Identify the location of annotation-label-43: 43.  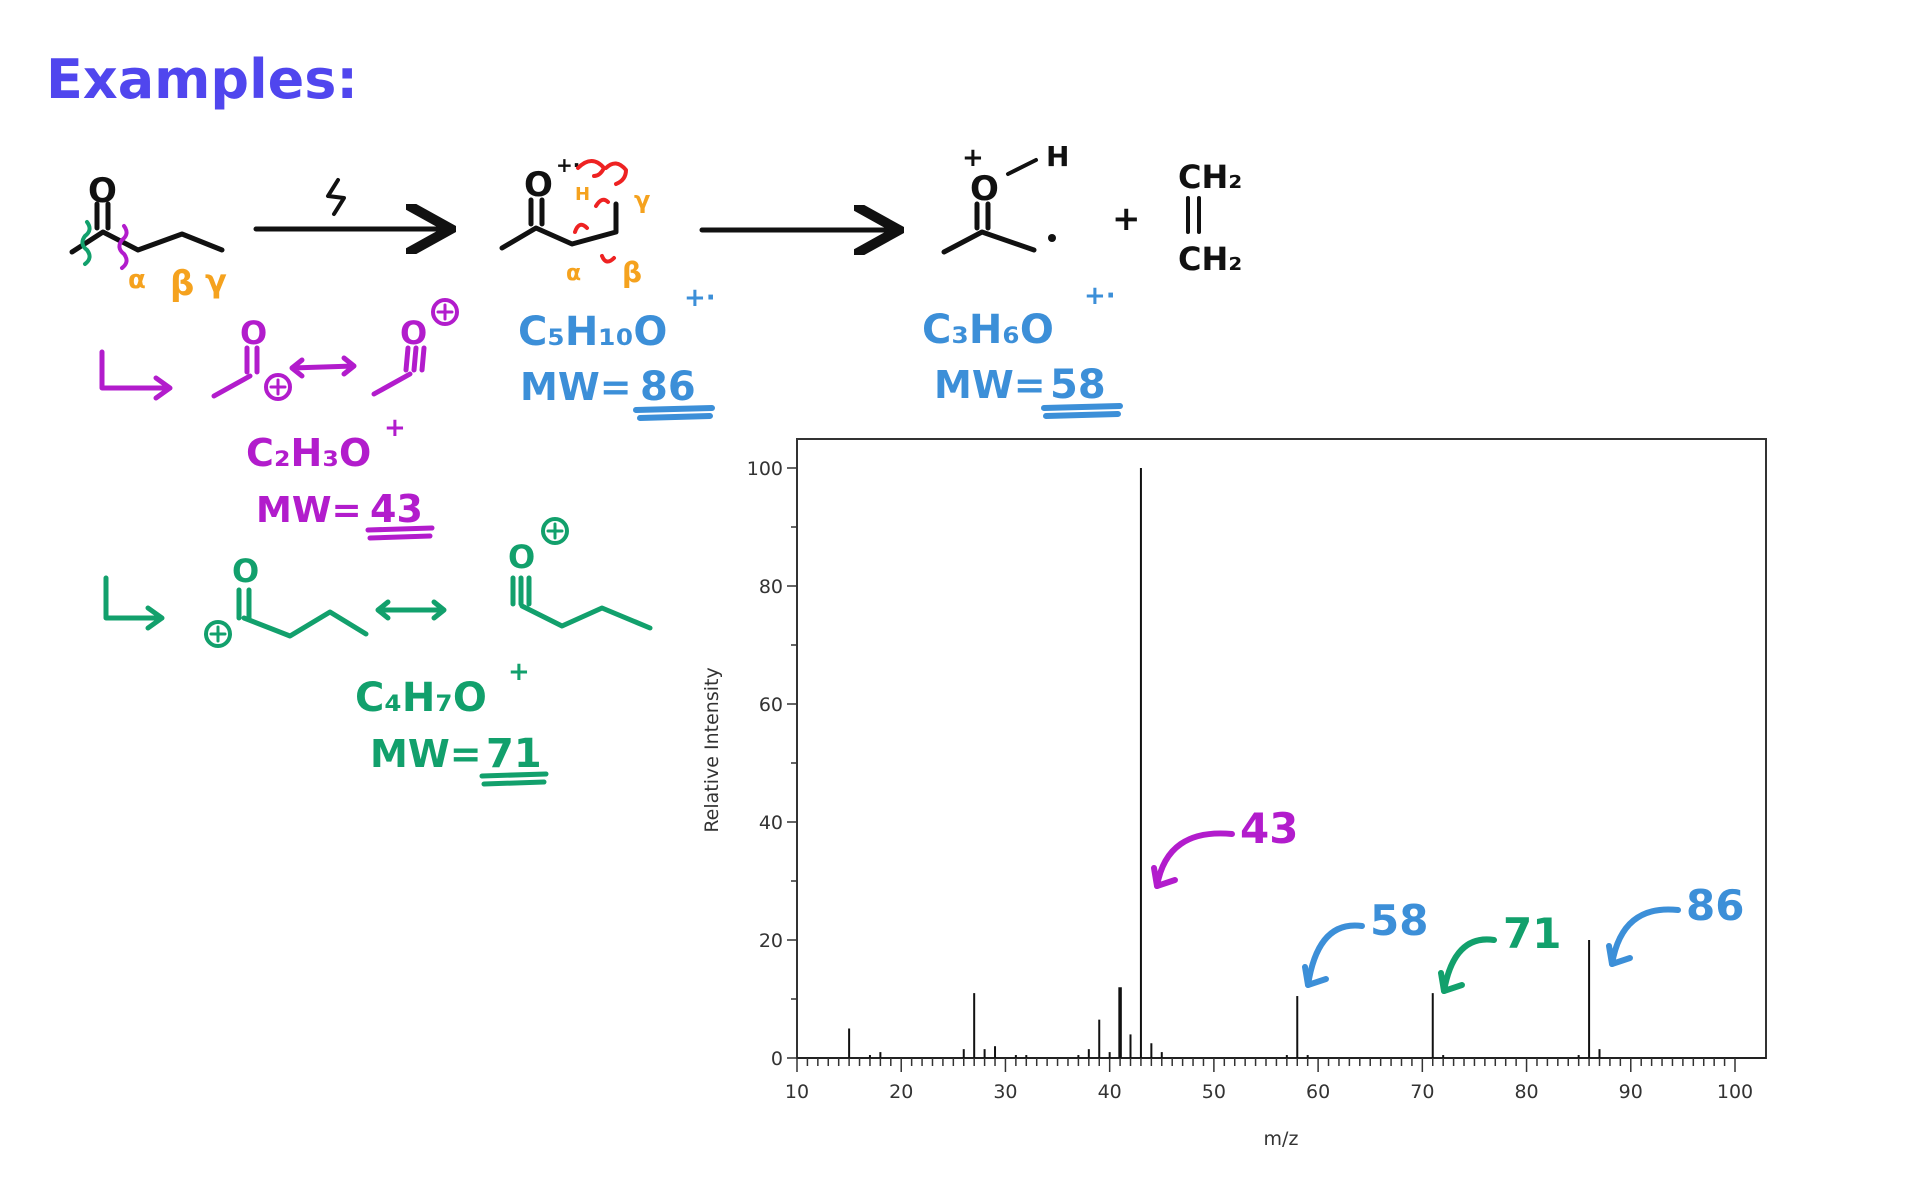
(1269, 828).